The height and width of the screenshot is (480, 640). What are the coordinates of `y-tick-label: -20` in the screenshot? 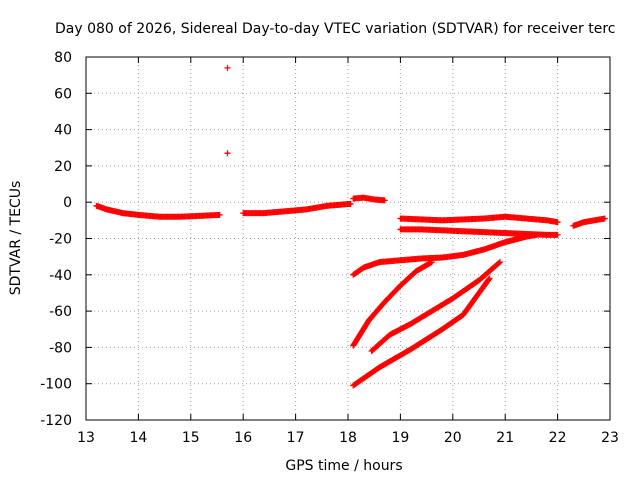 It's located at (60, 240).